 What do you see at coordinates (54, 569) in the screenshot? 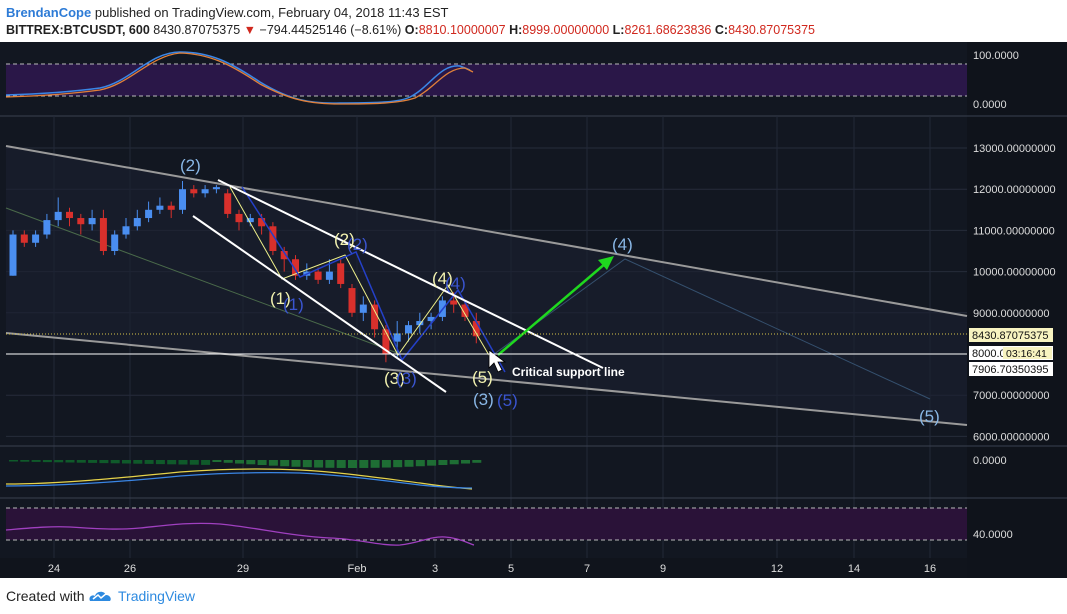
I see `time-tick-label: 24` at bounding box center [54, 569].